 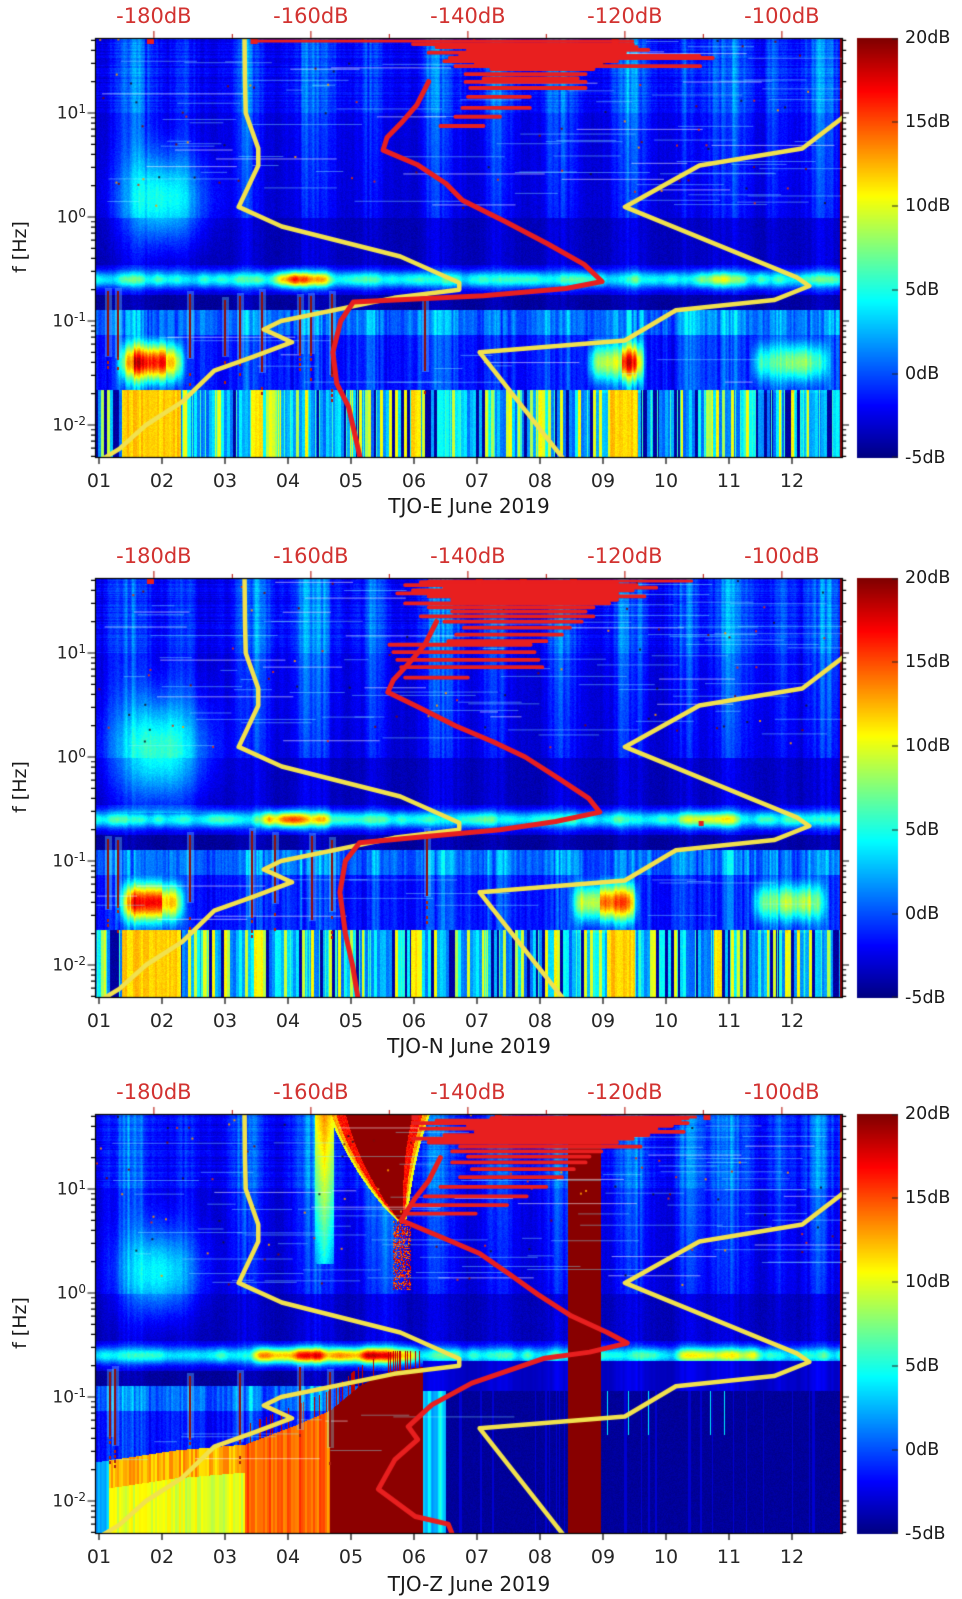 What do you see at coordinates (469, 1584) in the screenshot?
I see `panel-title-tjo-z: TJO-Z June 2019` at bounding box center [469, 1584].